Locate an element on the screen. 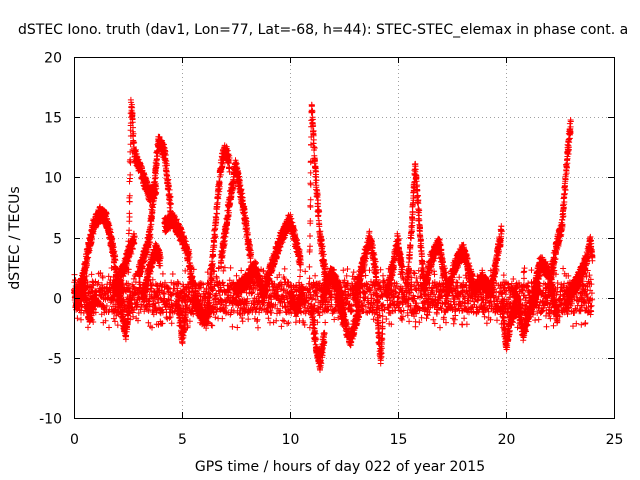 Image resolution: width=640 pixels, height=480 pixels. x-tick-label: 20 is located at coordinates (507, 440).